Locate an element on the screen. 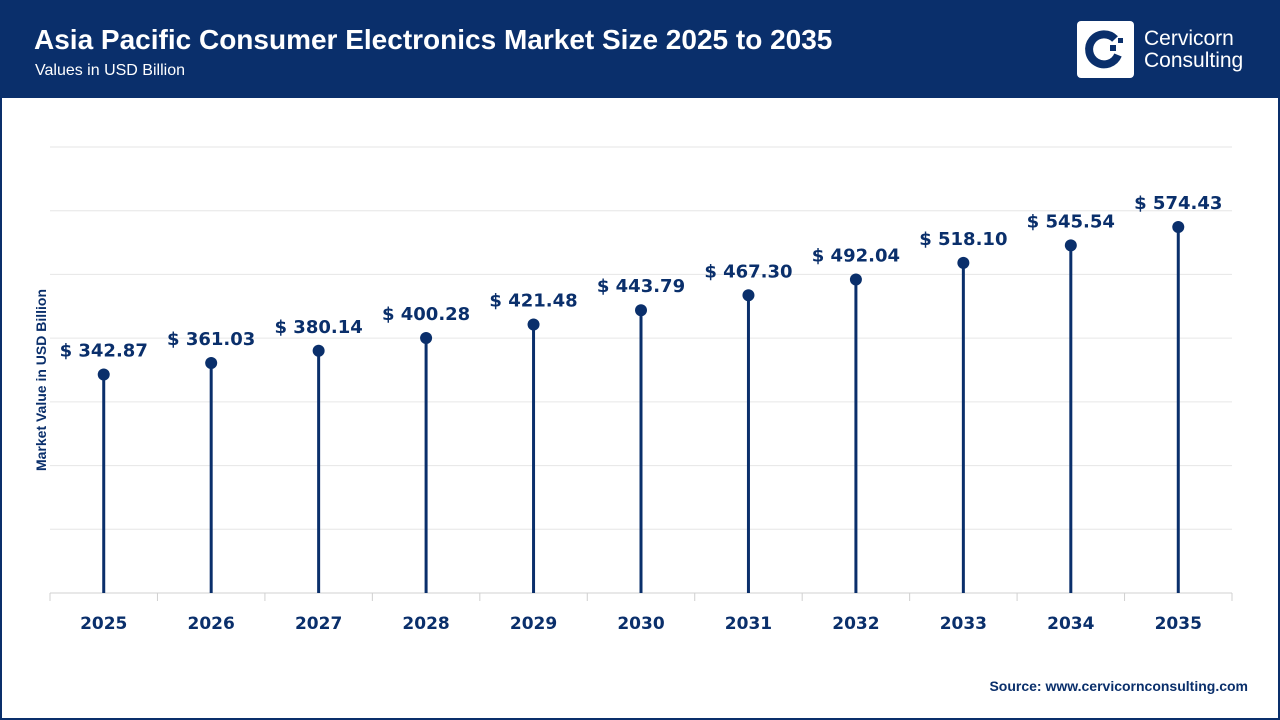 The width and height of the screenshot is (1280, 720). logo-text: Cervicorn Consulting is located at coordinates (1194, 49).